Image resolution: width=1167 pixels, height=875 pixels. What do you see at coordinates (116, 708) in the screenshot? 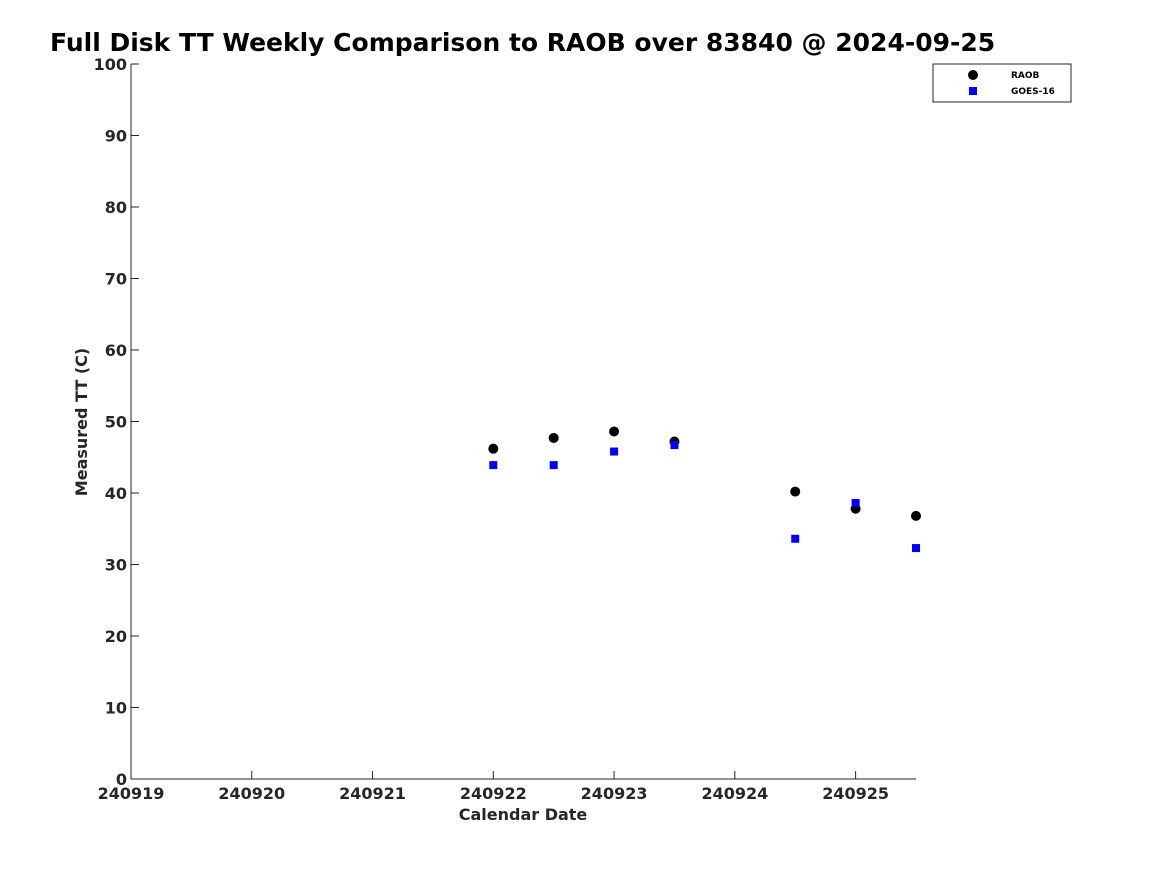
I see `y-tick-label: 10` at bounding box center [116, 708].